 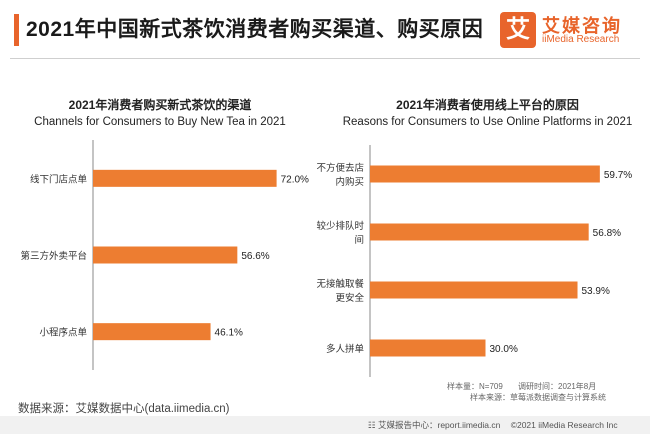 I want to click on category-label: 第三方外卖平台, so click(x=53, y=256).